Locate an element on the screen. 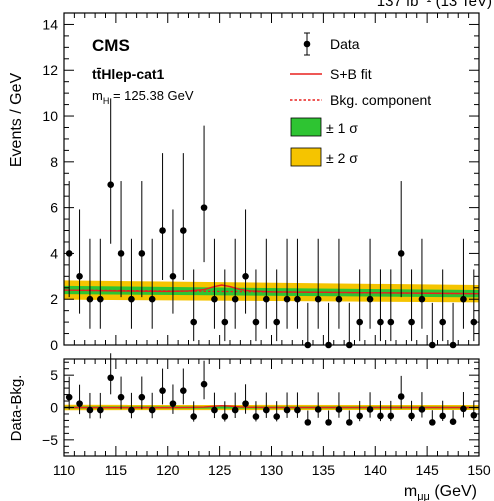 The width and height of the screenshot is (494, 501). x-tick-label: 110 is located at coordinates (64, 470).